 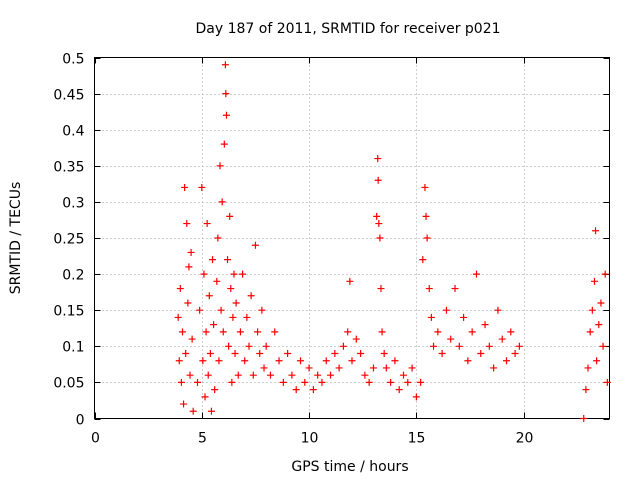 What do you see at coordinates (68, 312) in the screenshot?
I see `y-tick-label: 0.15` at bounding box center [68, 312].